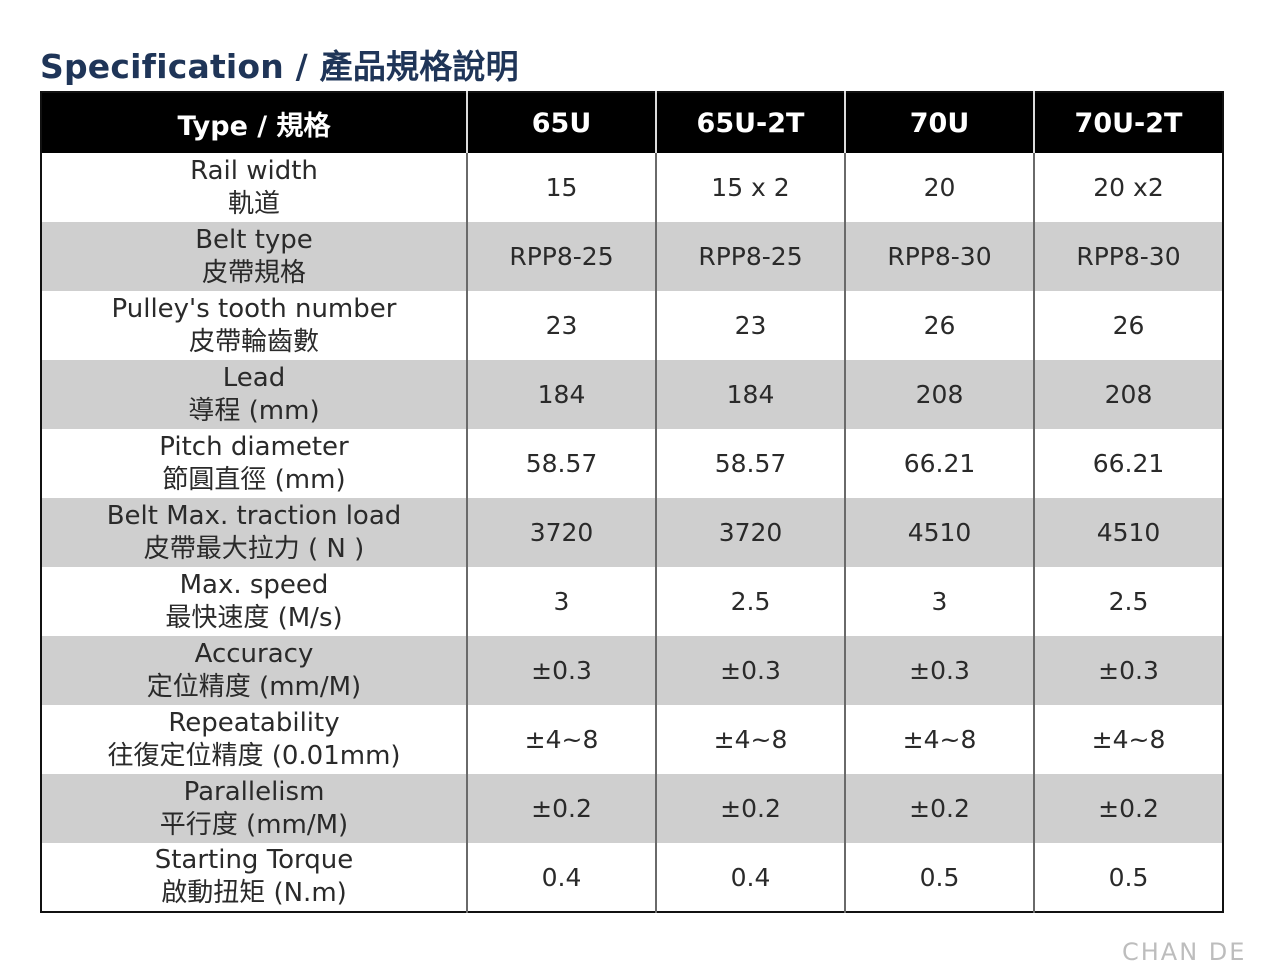 This screenshot has width=1262, height=966. I want to click on cell-70u-2t: 20 x2, so click(1128, 187).